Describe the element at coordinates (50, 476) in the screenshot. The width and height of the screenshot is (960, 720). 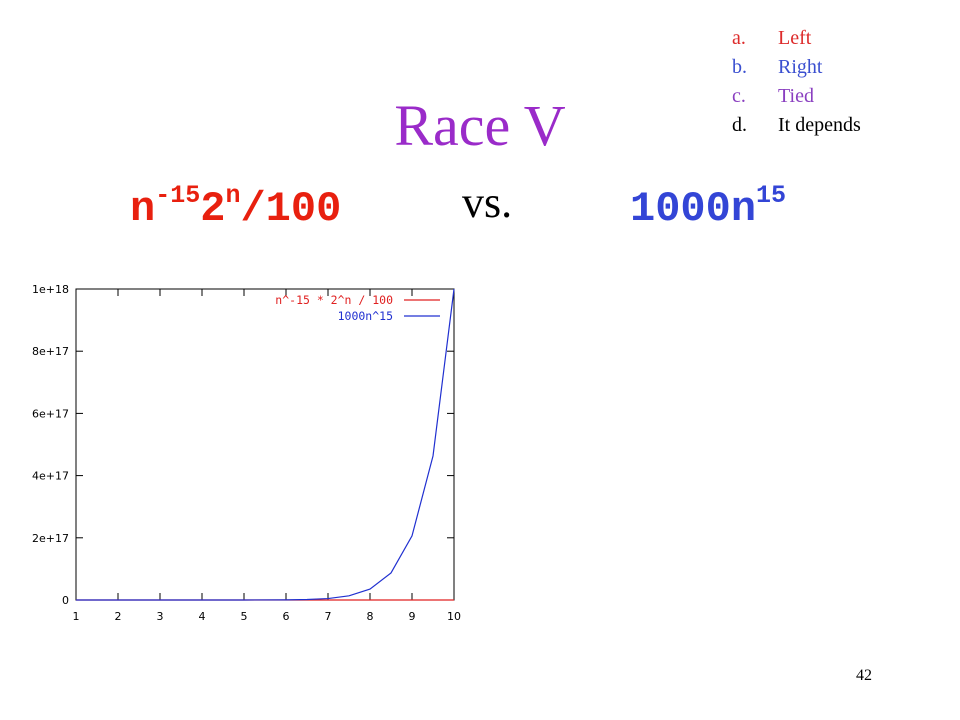
I see `y-tick-label: 4e+17` at that location.